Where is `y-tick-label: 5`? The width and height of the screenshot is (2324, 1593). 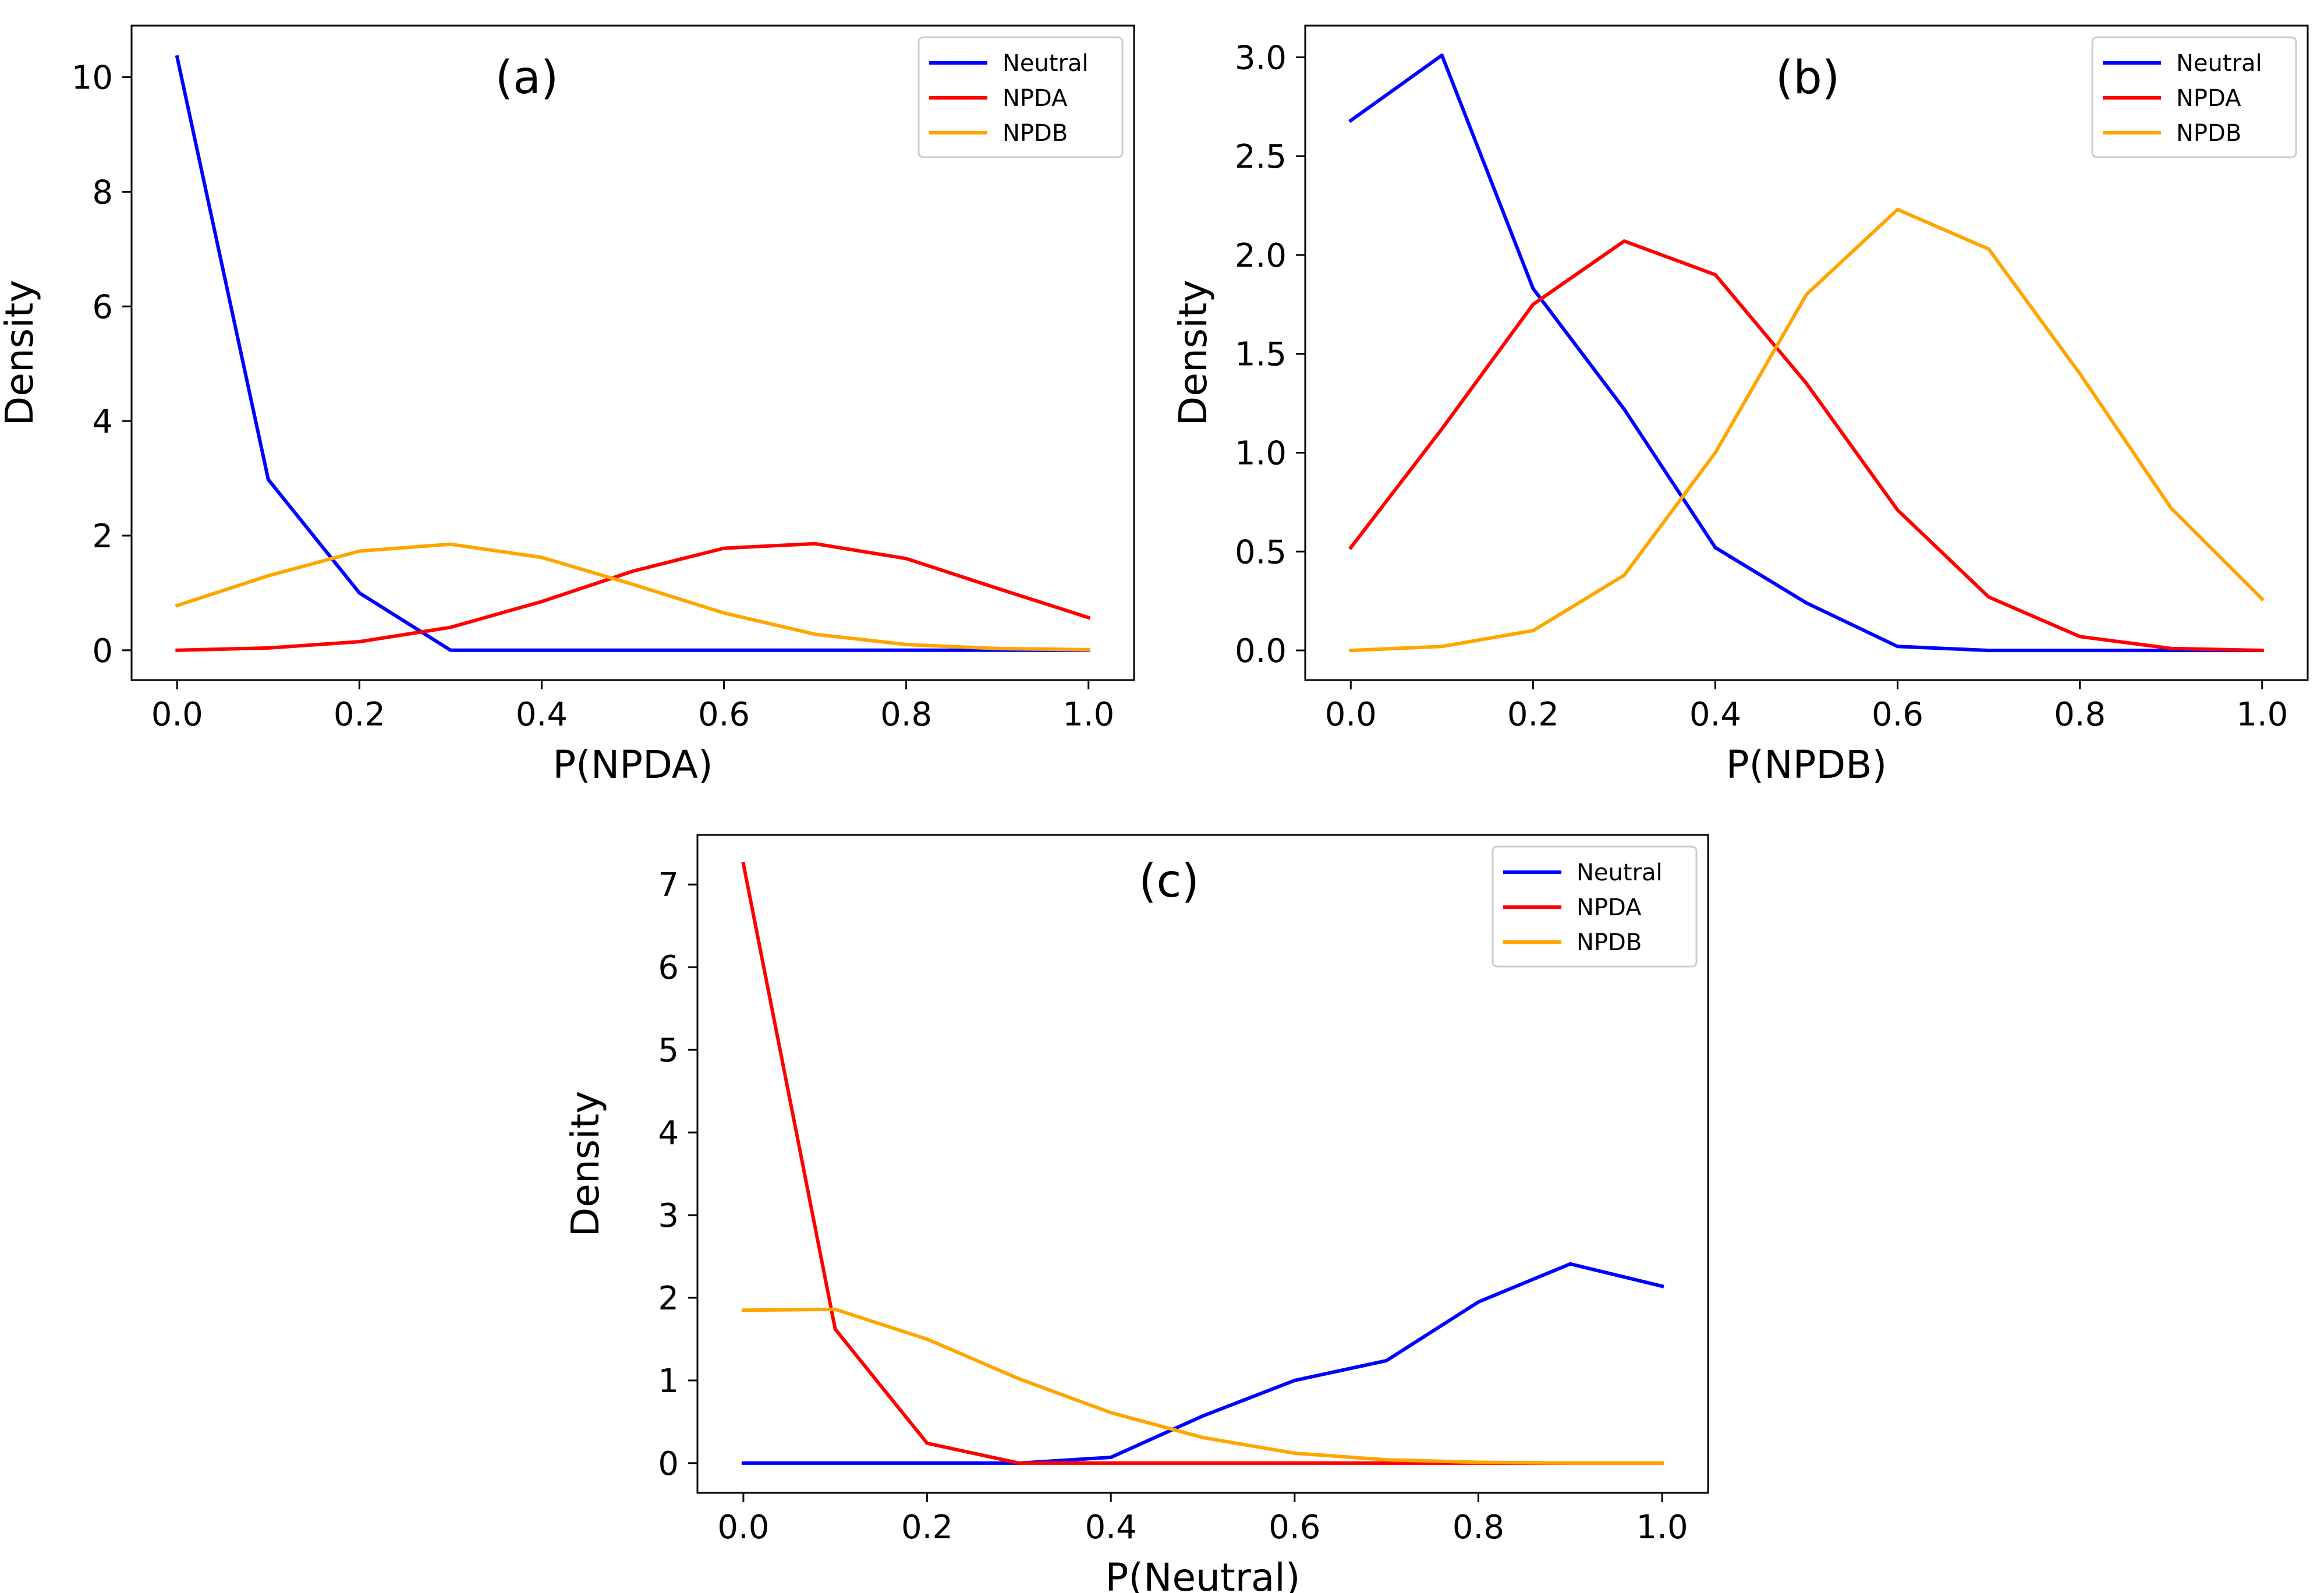 y-tick-label: 5 is located at coordinates (668, 1051).